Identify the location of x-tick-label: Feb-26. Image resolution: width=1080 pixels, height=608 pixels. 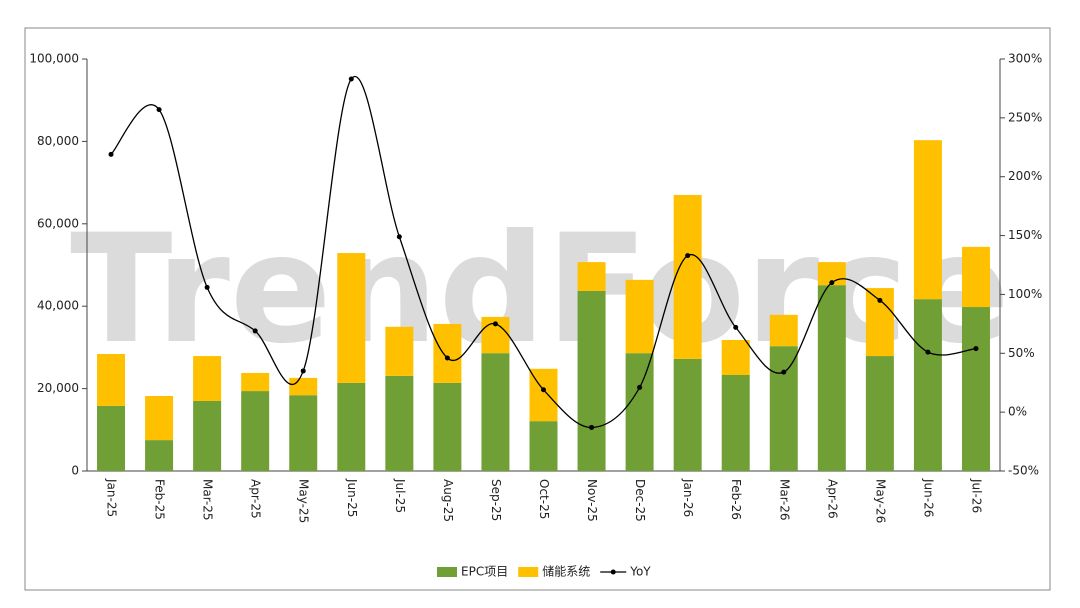
(736, 499).